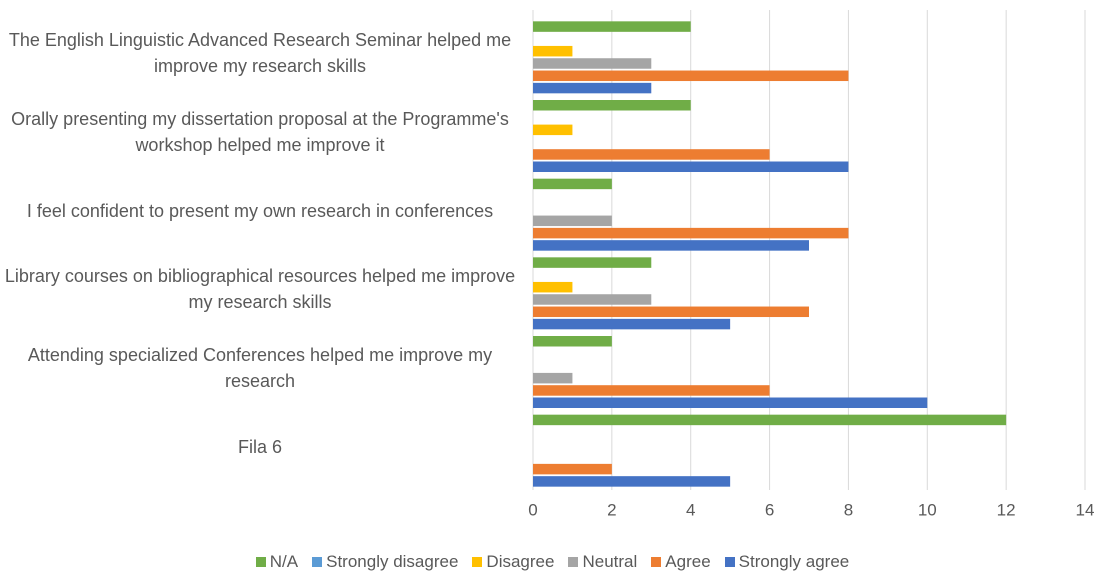 This screenshot has height=578, width=1105. I want to click on legend-item: Strongly disagree, so click(385, 562).